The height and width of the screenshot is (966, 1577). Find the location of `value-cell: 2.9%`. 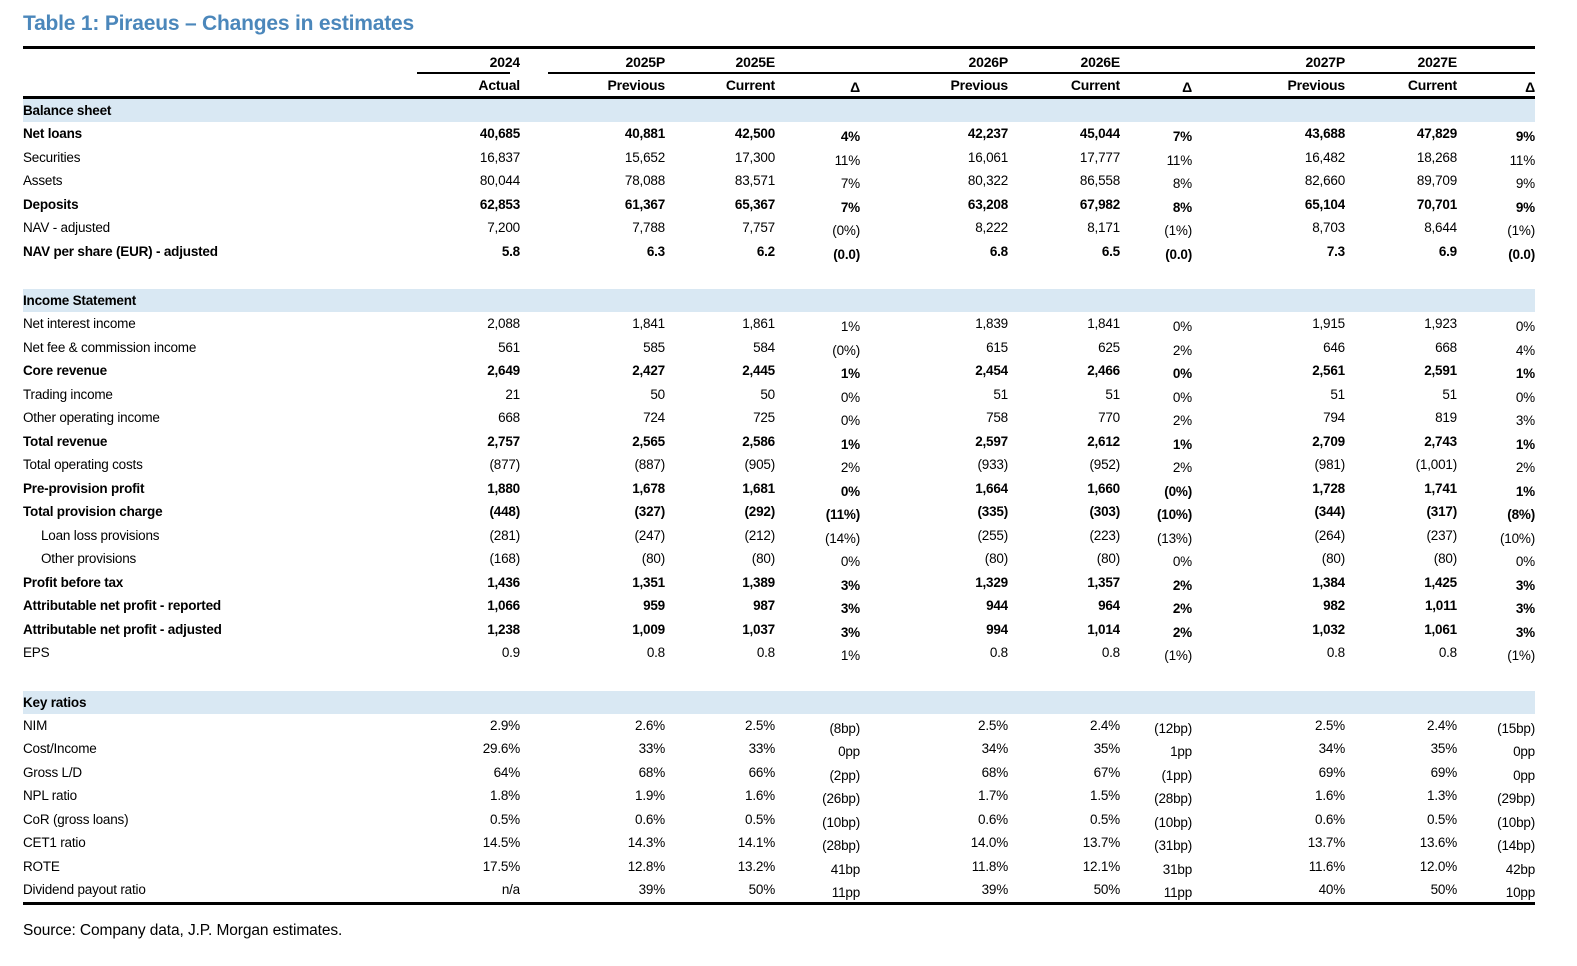

value-cell: 2.9% is located at coordinates (505, 725).